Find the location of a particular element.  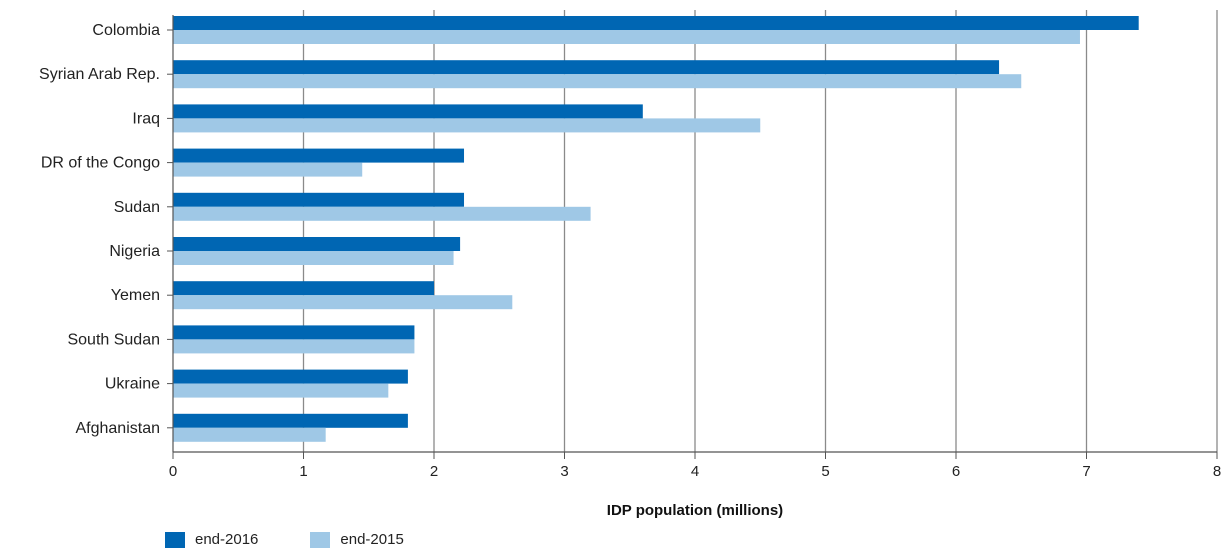

legend-label-2016: end-2016 is located at coordinates (227, 539).